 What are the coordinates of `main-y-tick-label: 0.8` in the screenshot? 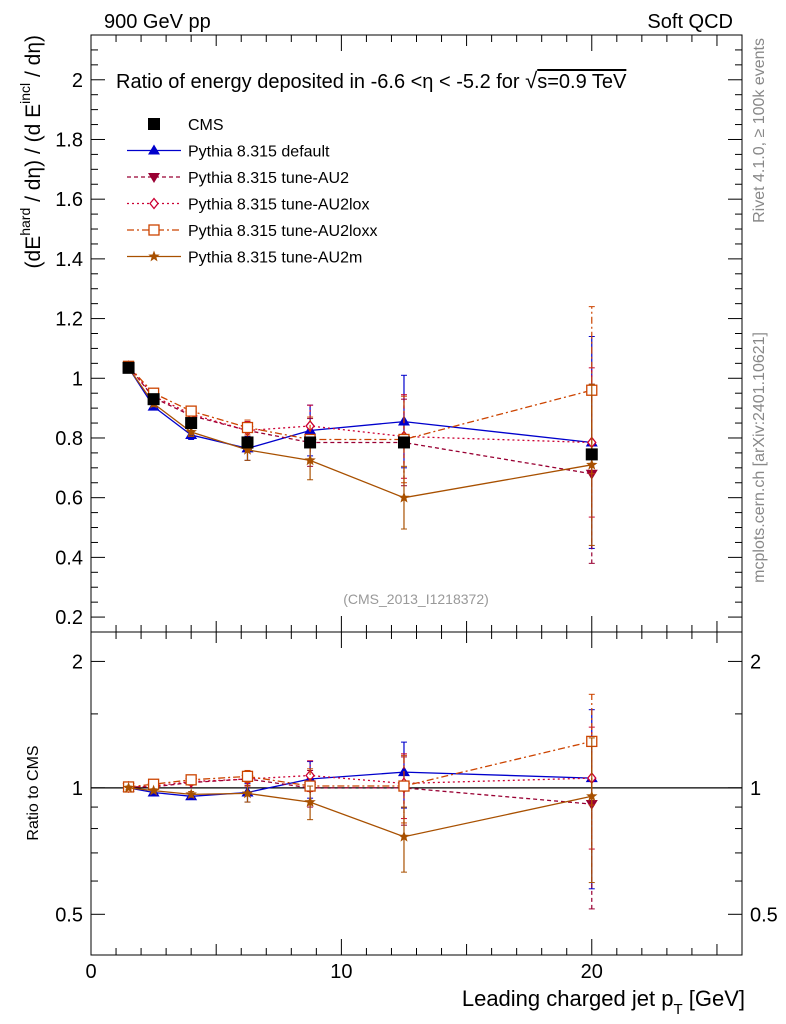 It's located at (69, 439).